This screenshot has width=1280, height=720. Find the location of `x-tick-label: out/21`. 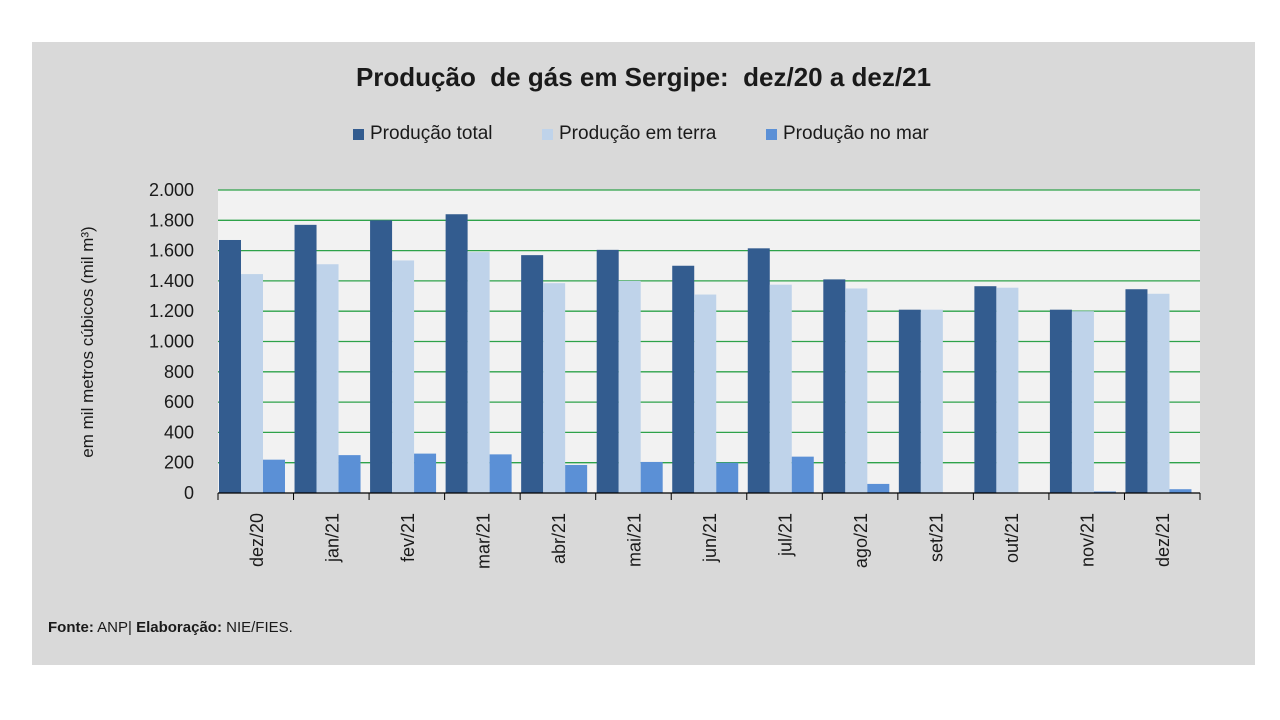

x-tick-label: out/21 is located at coordinates (1012, 538).